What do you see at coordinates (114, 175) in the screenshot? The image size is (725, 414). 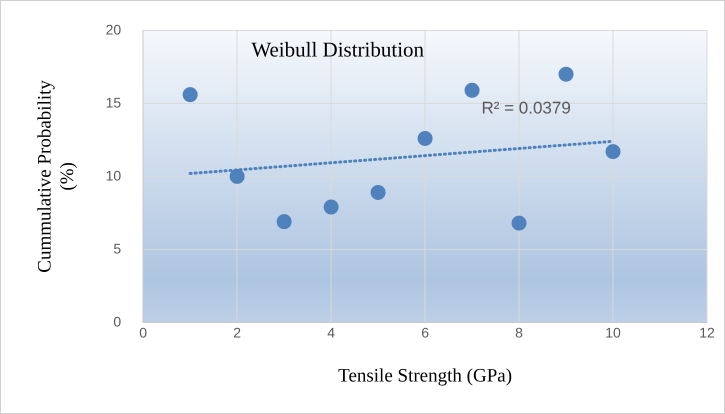 I see `y-tick-label: 10` at bounding box center [114, 175].